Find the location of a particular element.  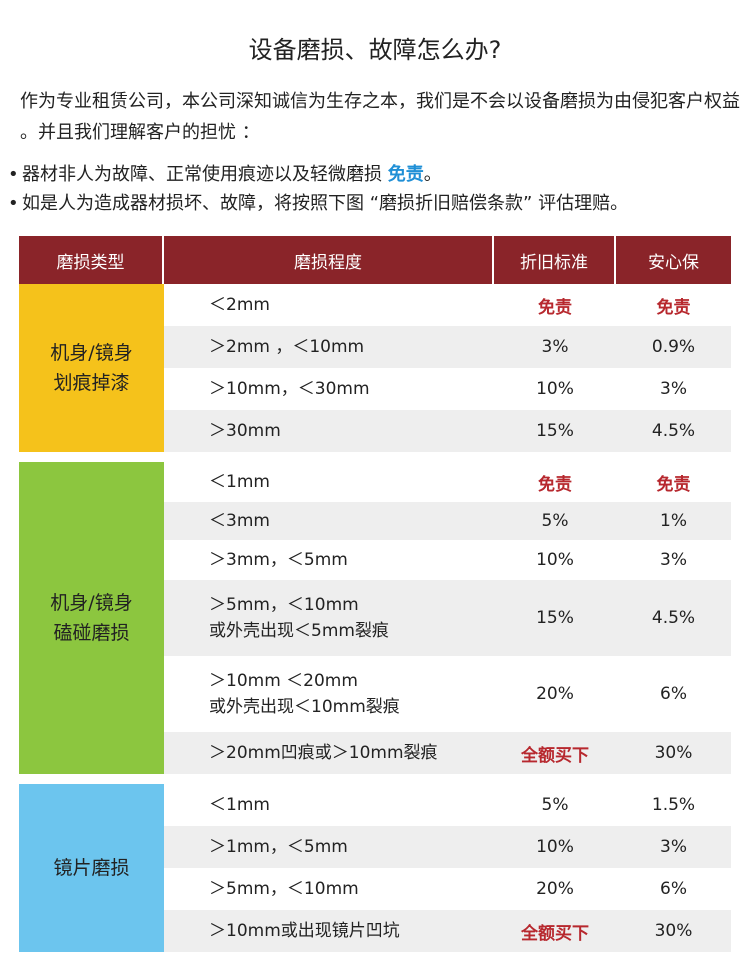

degree-cell: ＞20mm凹痕或＞10mm裂痕 is located at coordinates (323, 753).